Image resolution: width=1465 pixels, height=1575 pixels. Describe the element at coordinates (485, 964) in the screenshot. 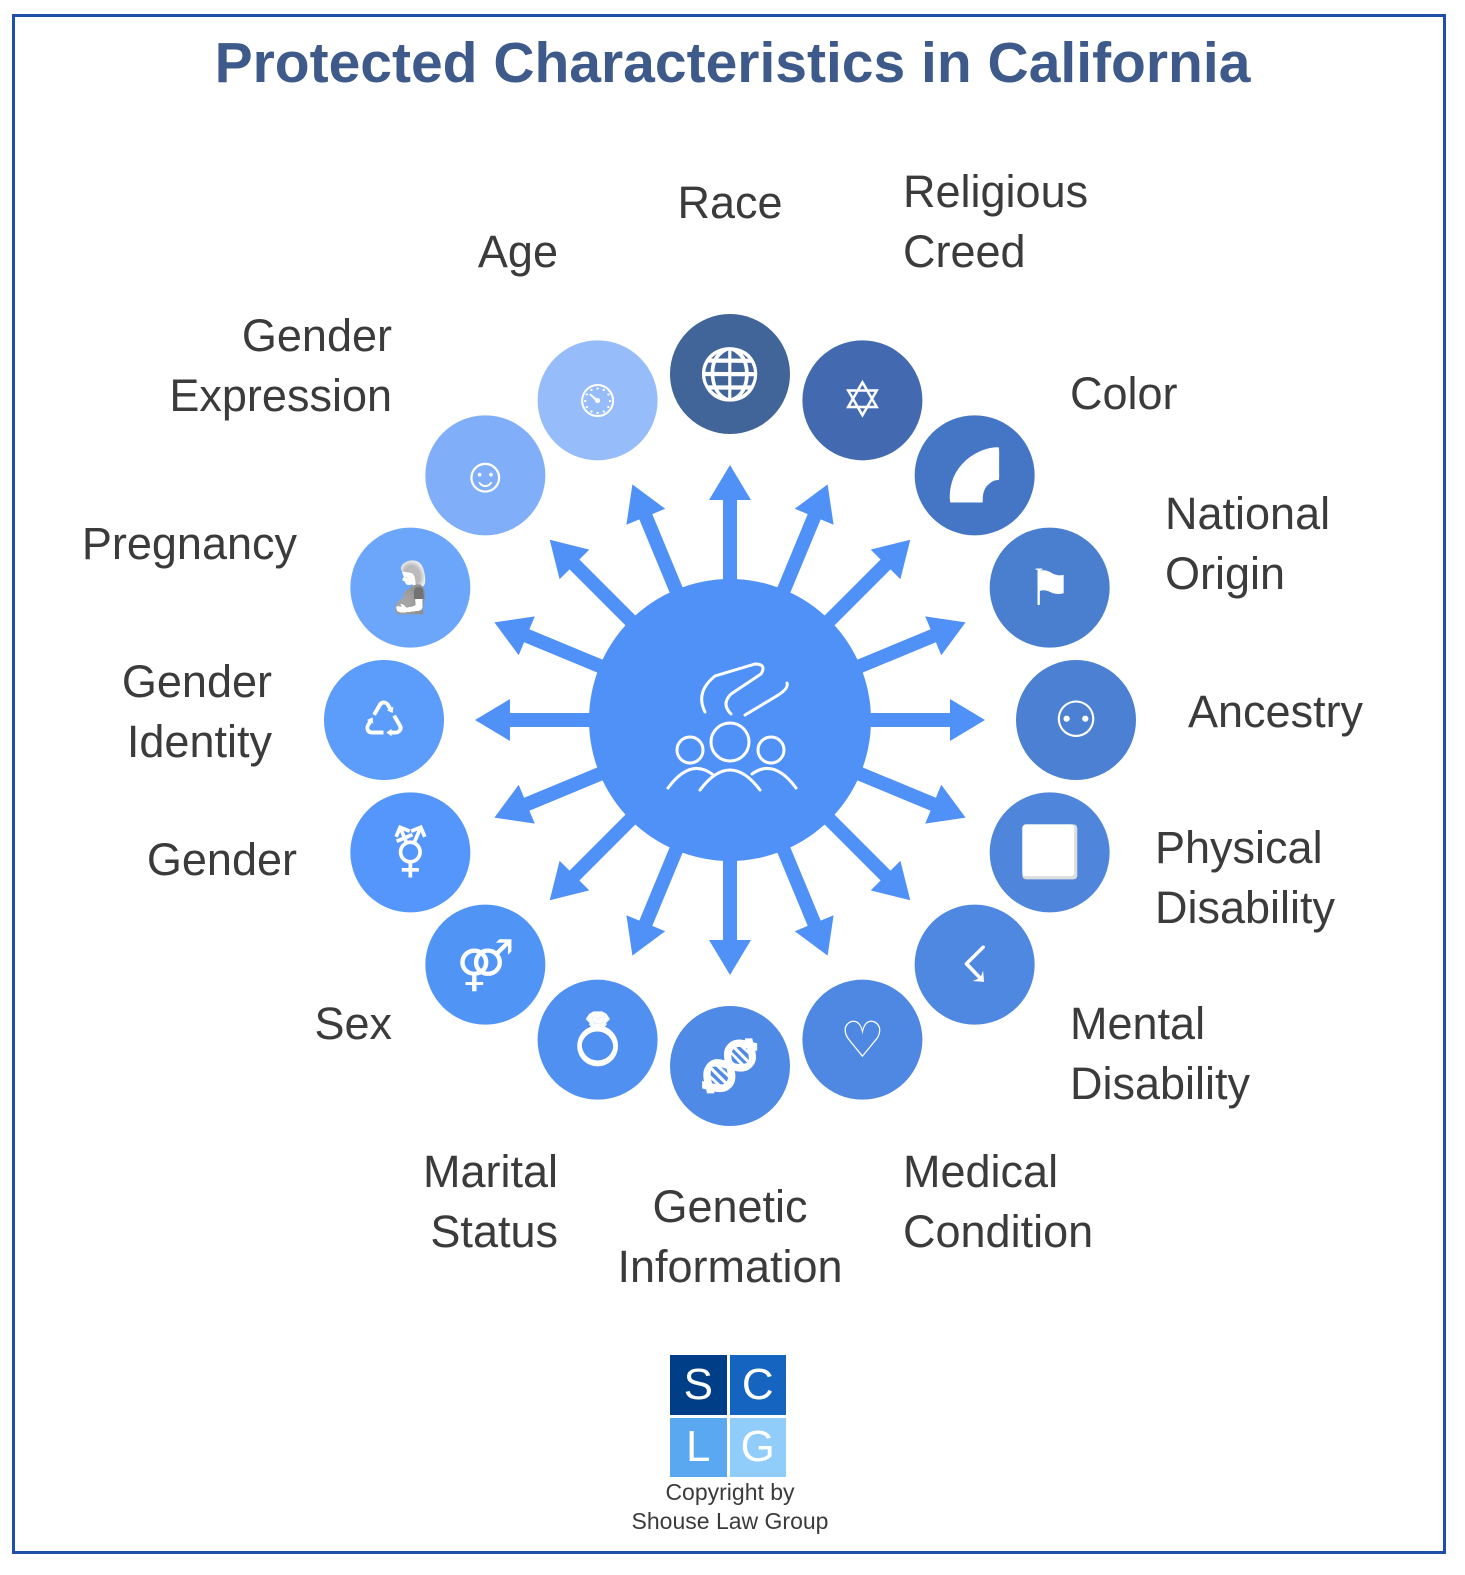

I see `item-circle-male-female` at that location.